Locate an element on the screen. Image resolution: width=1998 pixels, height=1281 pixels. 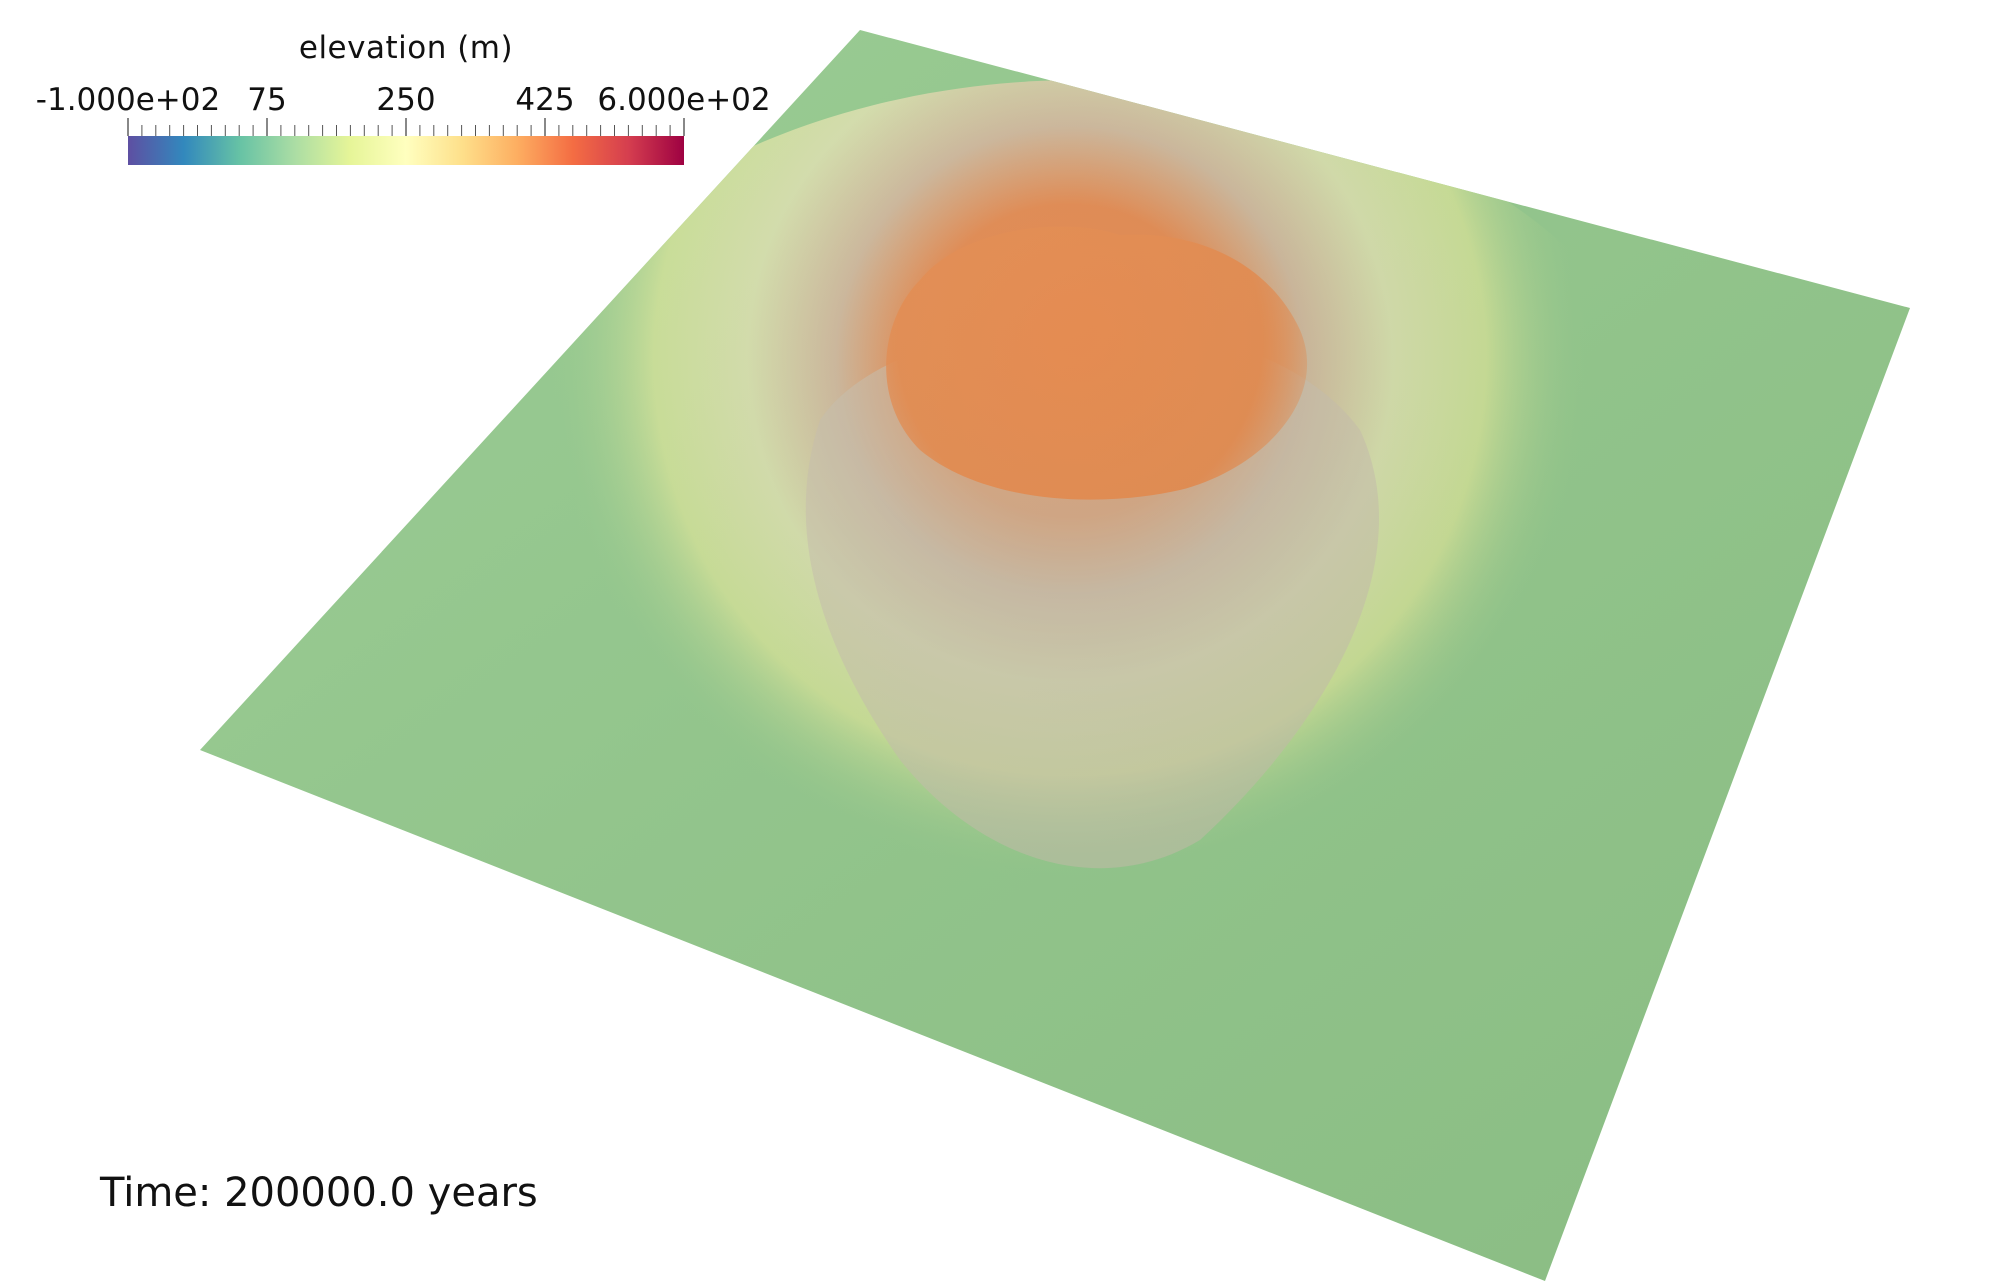
legend-tick-max: 6.000e+02 is located at coordinates (684, 100).